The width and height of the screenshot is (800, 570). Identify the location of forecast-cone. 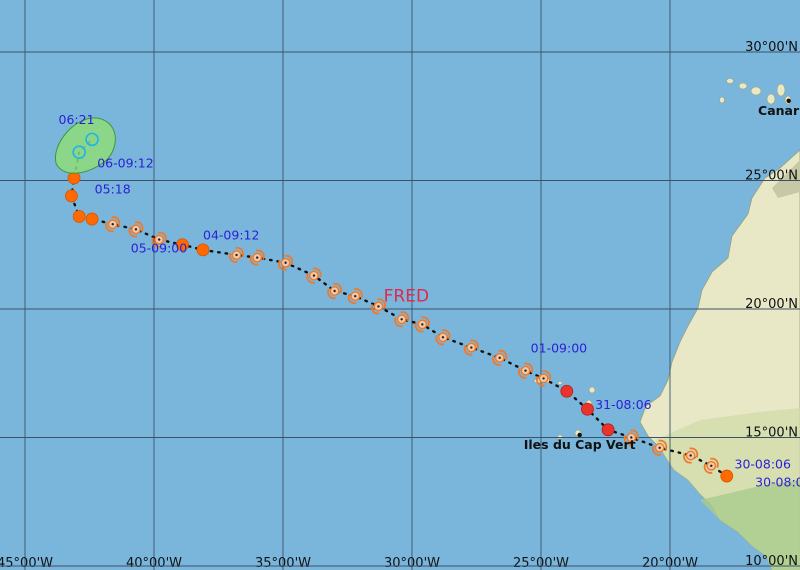
(85, 145).